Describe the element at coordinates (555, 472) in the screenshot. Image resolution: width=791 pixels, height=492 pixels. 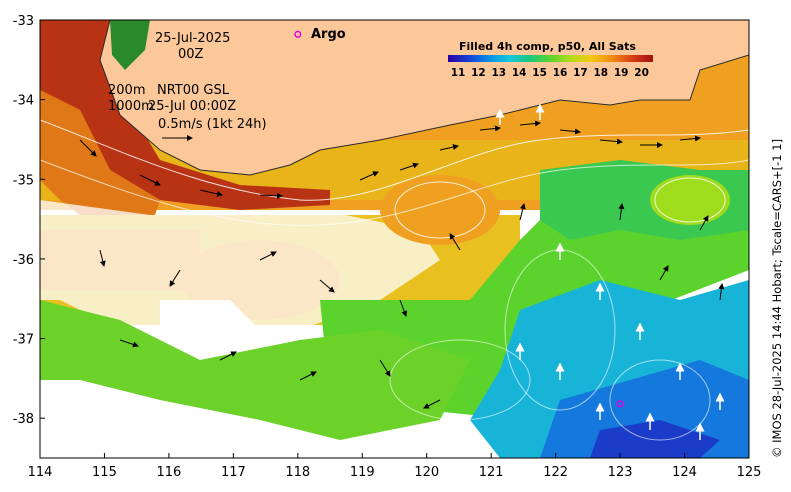
I see `x-tick-label: 122` at that location.